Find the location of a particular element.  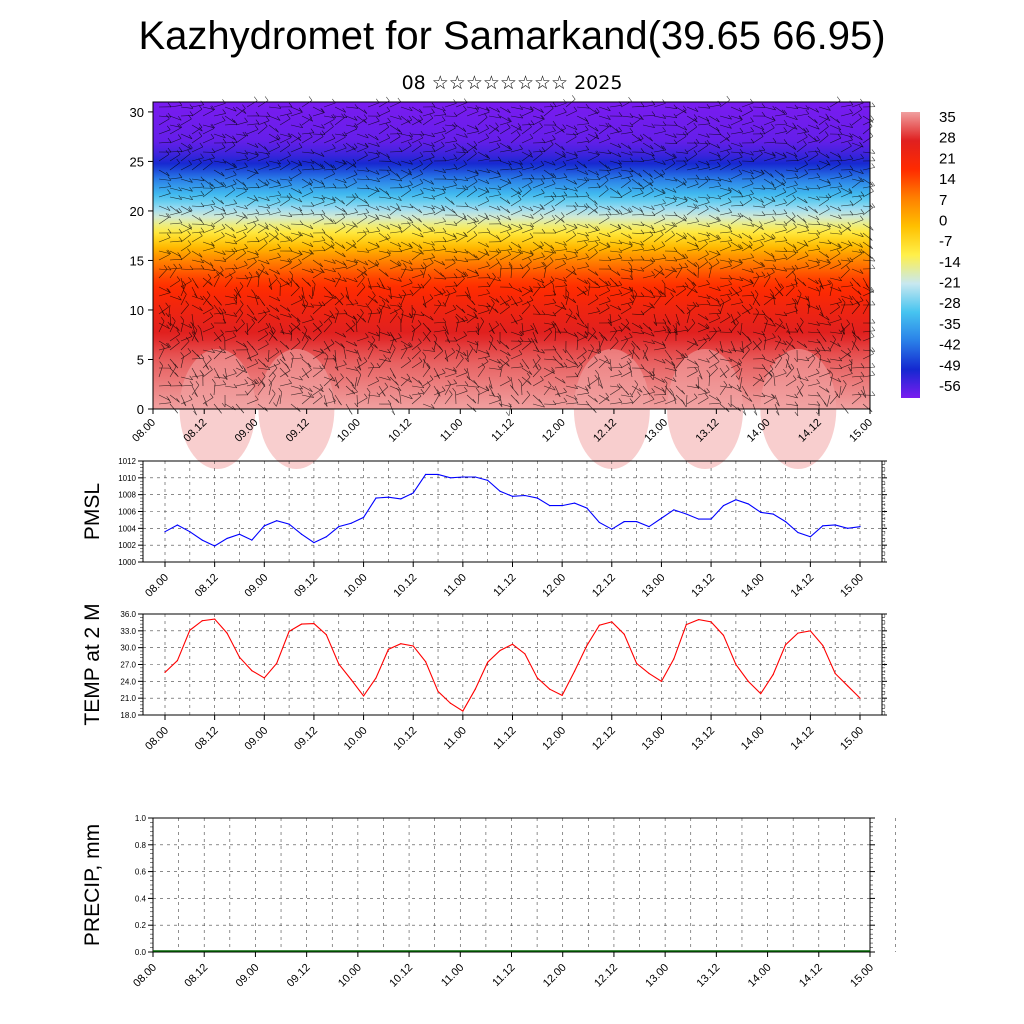

colorbar-label: -42 is located at coordinates (950, 345).